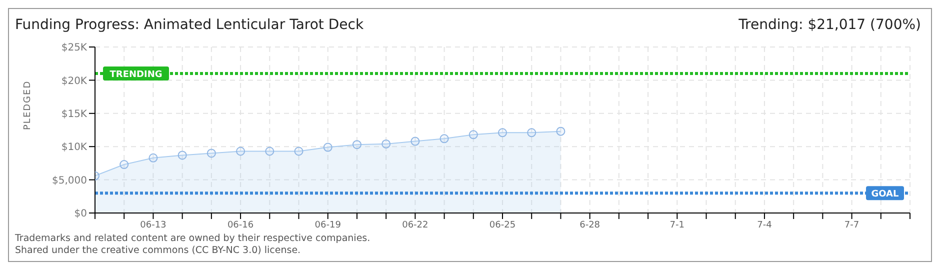 The width and height of the screenshot is (940, 270). What do you see at coordinates (153, 225) in the screenshot?
I see `x-tick-label: 06-13` at bounding box center [153, 225].